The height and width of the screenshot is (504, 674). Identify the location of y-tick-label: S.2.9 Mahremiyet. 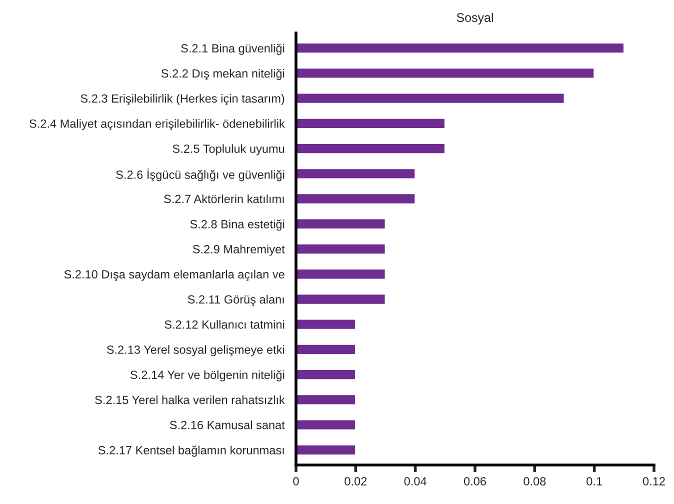
(238, 250).